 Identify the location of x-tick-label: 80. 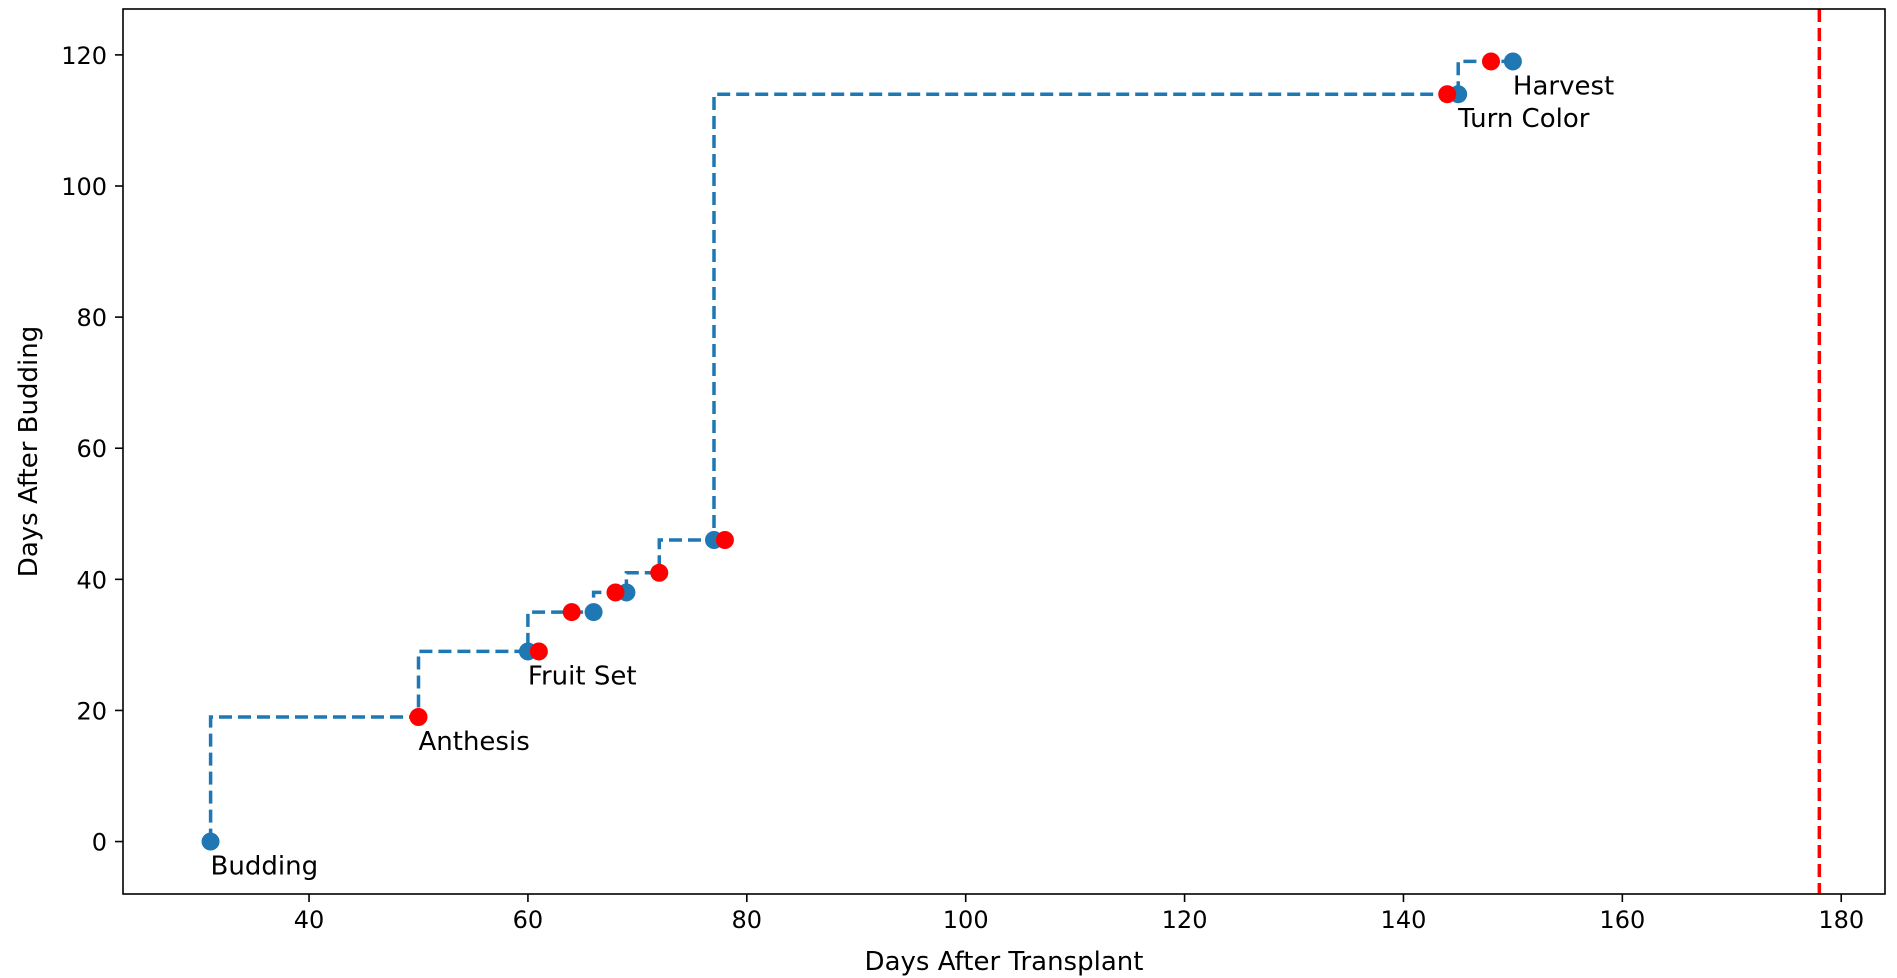
(747, 920).